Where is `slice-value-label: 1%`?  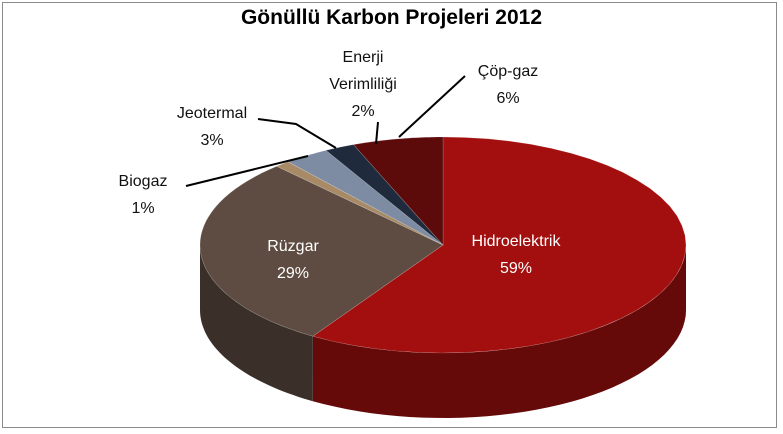 slice-value-label: 1% is located at coordinates (143, 208).